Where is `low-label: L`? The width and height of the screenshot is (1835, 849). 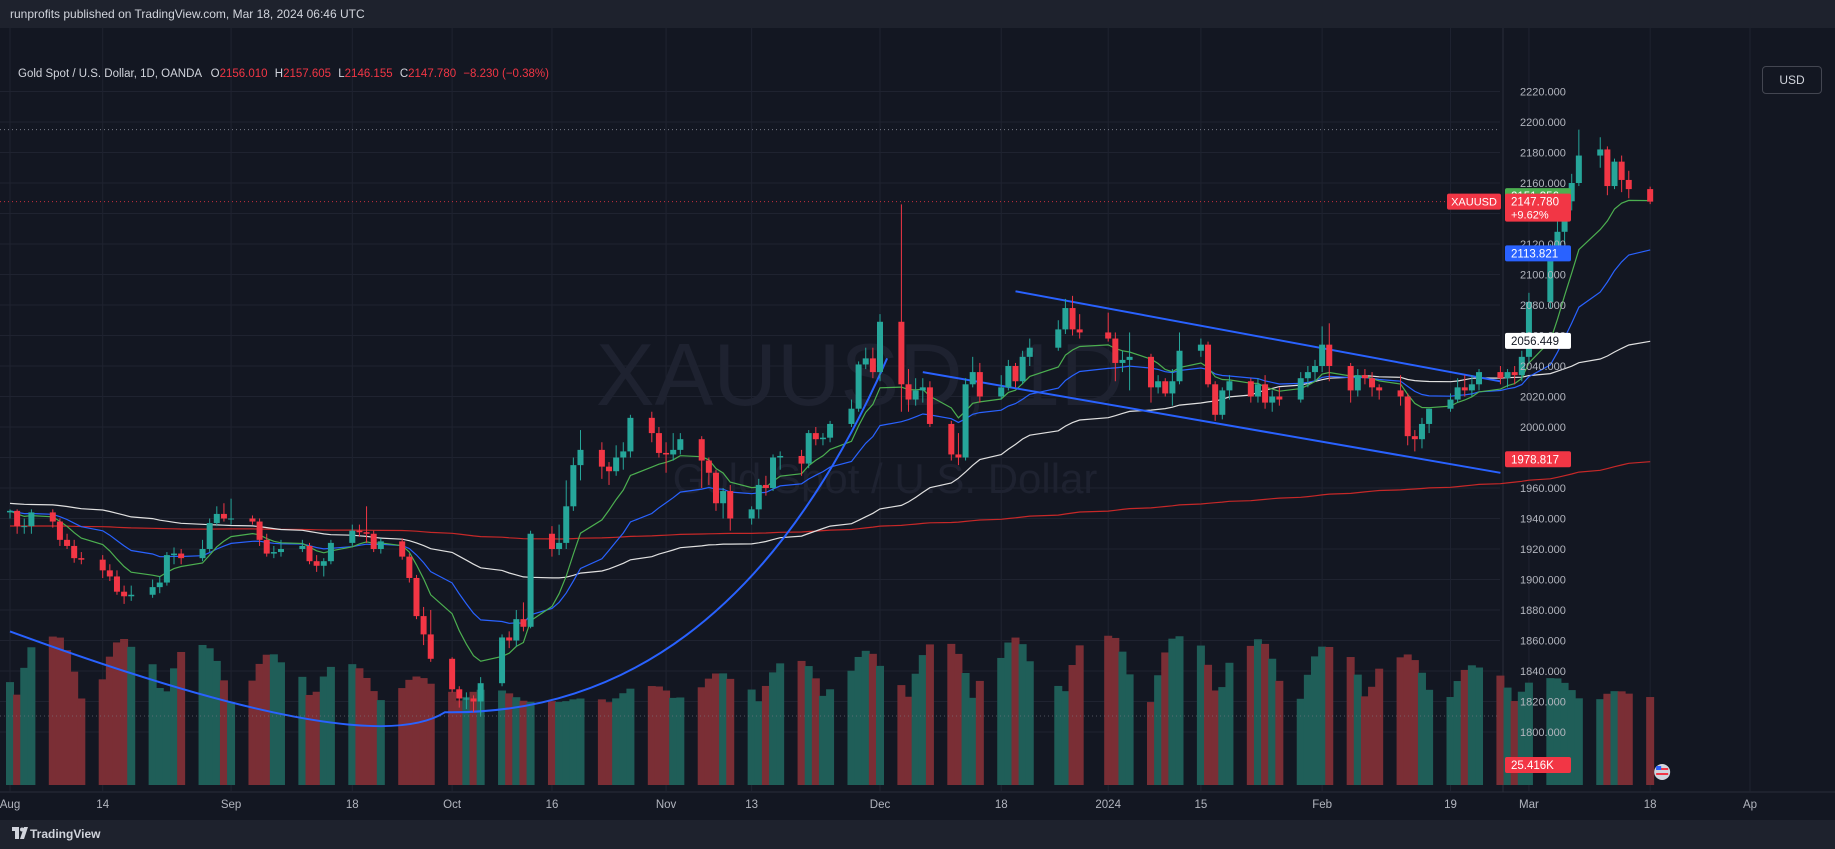 low-label: L is located at coordinates (341, 74).